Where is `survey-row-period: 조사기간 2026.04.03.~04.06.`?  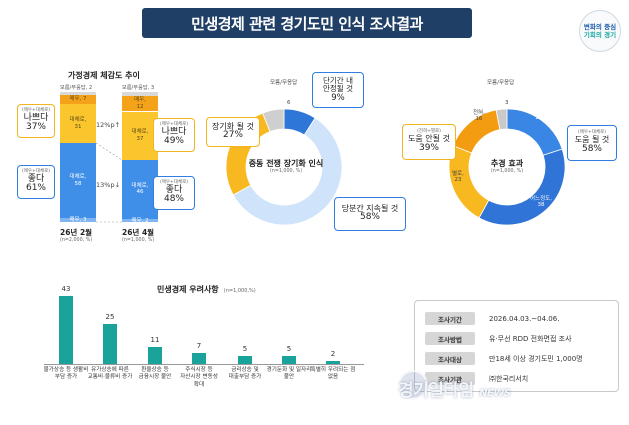 survey-row-period: 조사기간 2026.04.03.~04.06. is located at coordinates (492, 318).